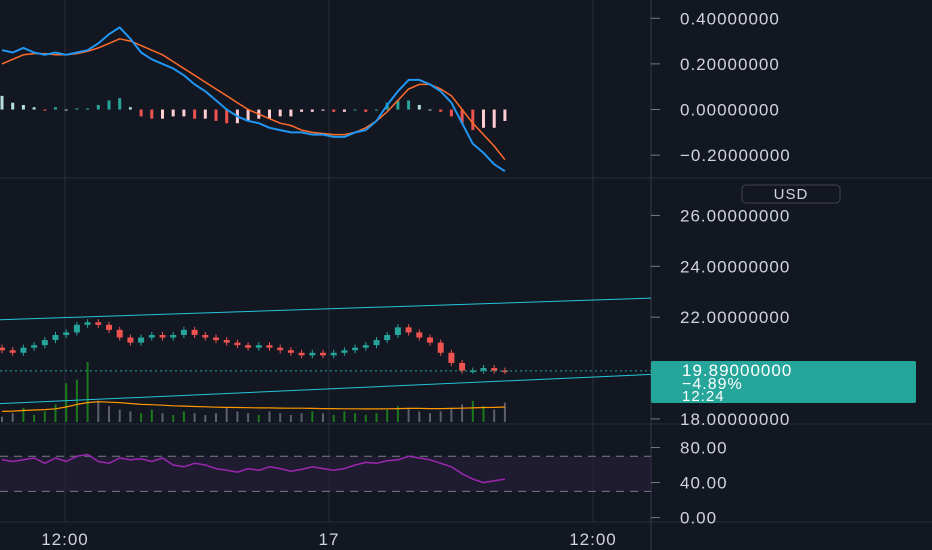  I want to click on y-tick-label: −0.20000000, so click(735, 155).